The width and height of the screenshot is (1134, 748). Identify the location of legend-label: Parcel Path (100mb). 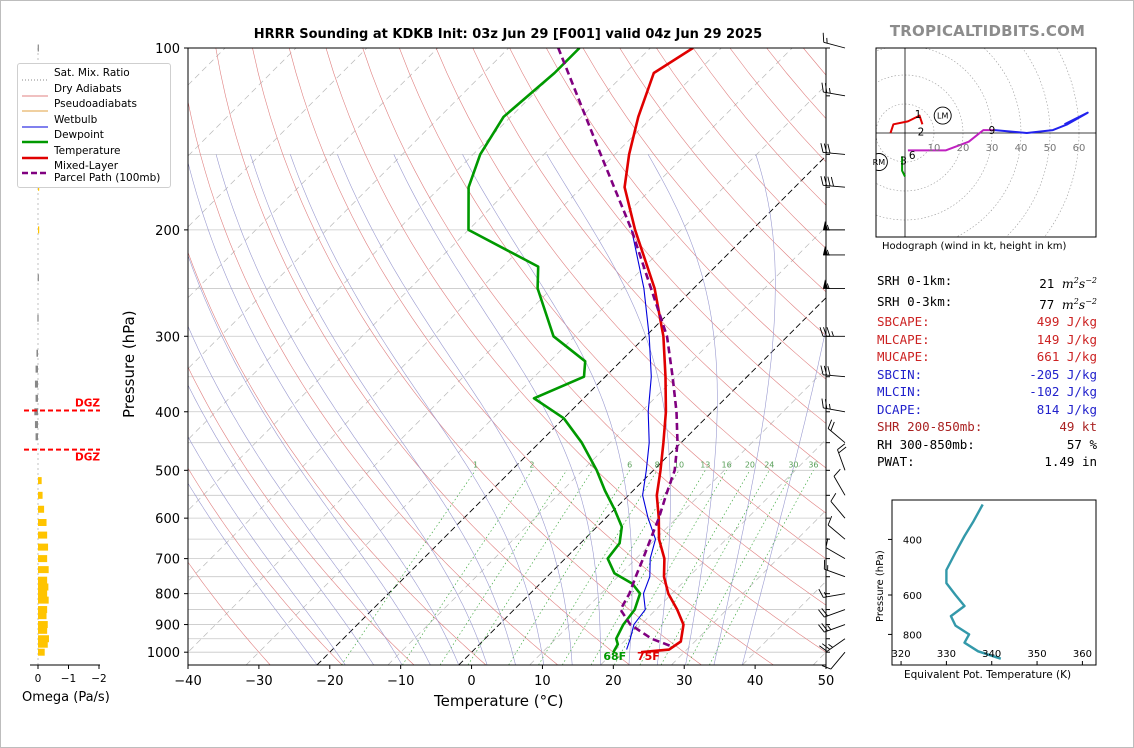
(107, 178).